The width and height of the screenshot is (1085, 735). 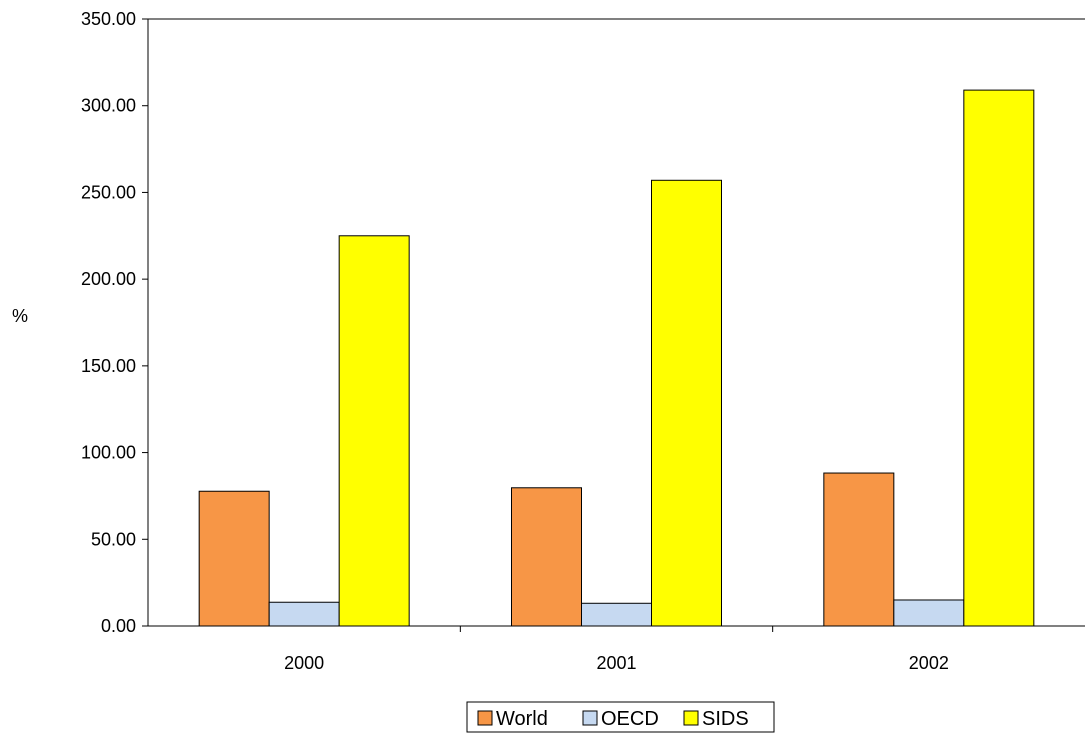 What do you see at coordinates (108, 192) in the screenshot?
I see `y-tick-label: 250.00` at bounding box center [108, 192].